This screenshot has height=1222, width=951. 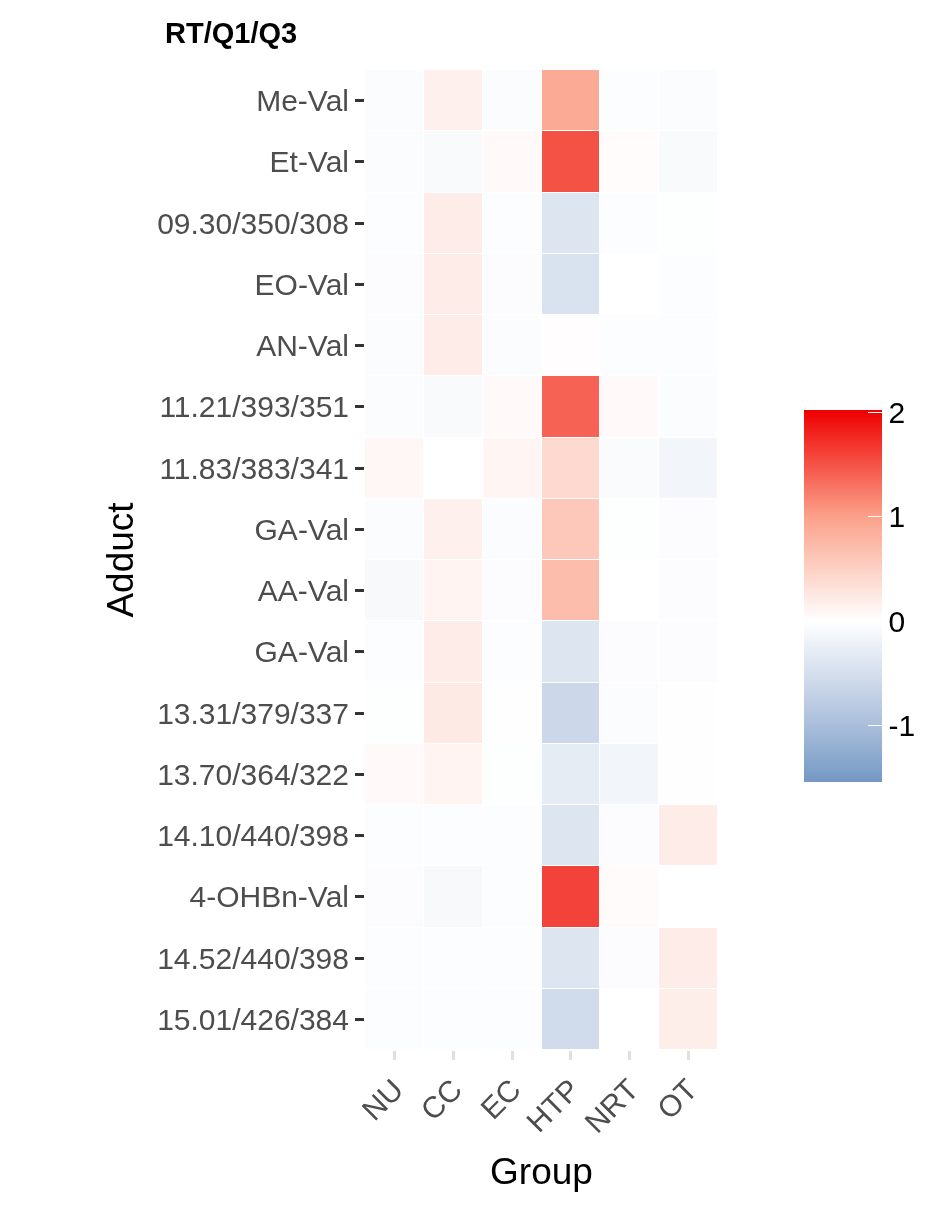 What do you see at coordinates (120, 559) in the screenshot?
I see `y-axis-title: Adduct` at bounding box center [120, 559].